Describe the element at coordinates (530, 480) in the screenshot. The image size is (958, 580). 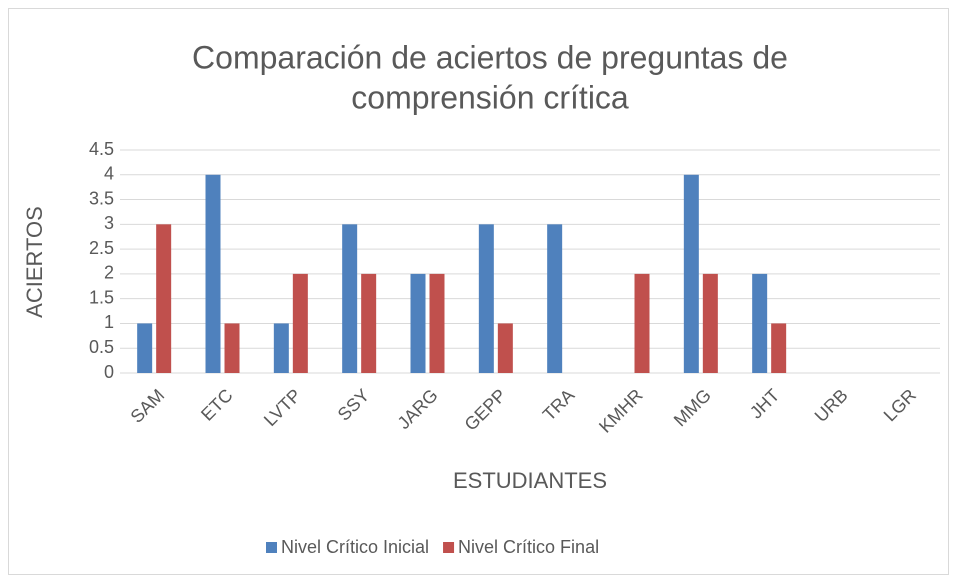
I see `x-axis-label: ESTUDIANTES` at that location.